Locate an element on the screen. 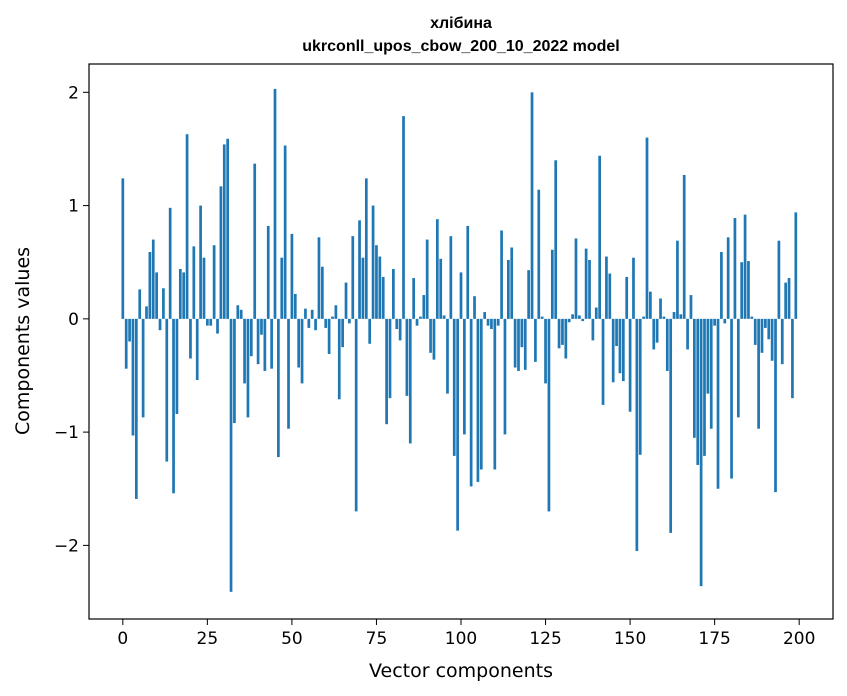 The image size is (847, 696). x-tick-label: 50 is located at coordinates (292, 639).